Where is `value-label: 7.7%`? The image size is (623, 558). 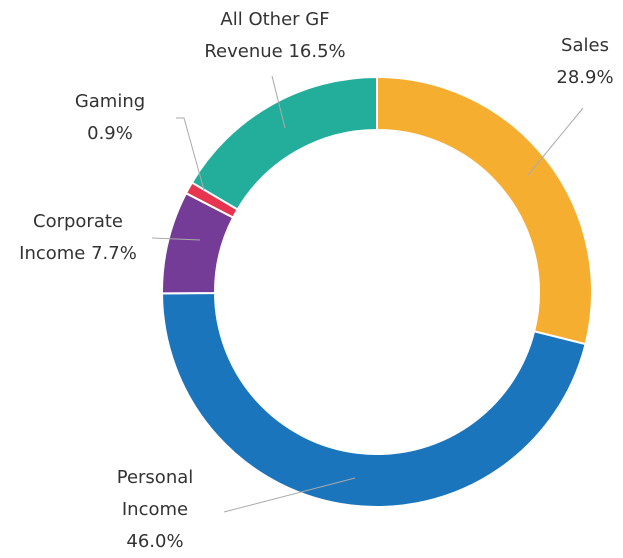 value-label: 7.7% is located at coordinates (114, 253).